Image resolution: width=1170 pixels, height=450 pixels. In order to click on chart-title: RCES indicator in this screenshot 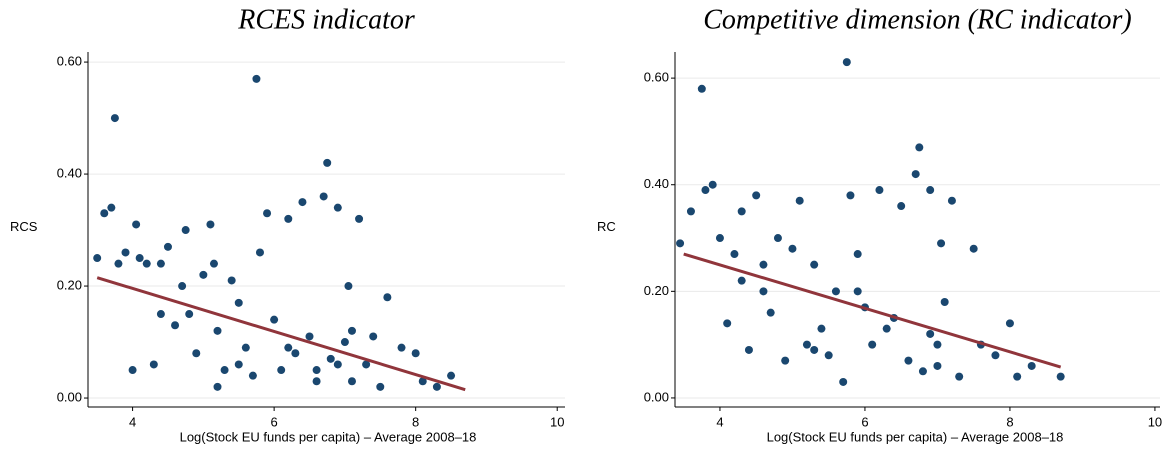, I will do `click(326, 19)`.